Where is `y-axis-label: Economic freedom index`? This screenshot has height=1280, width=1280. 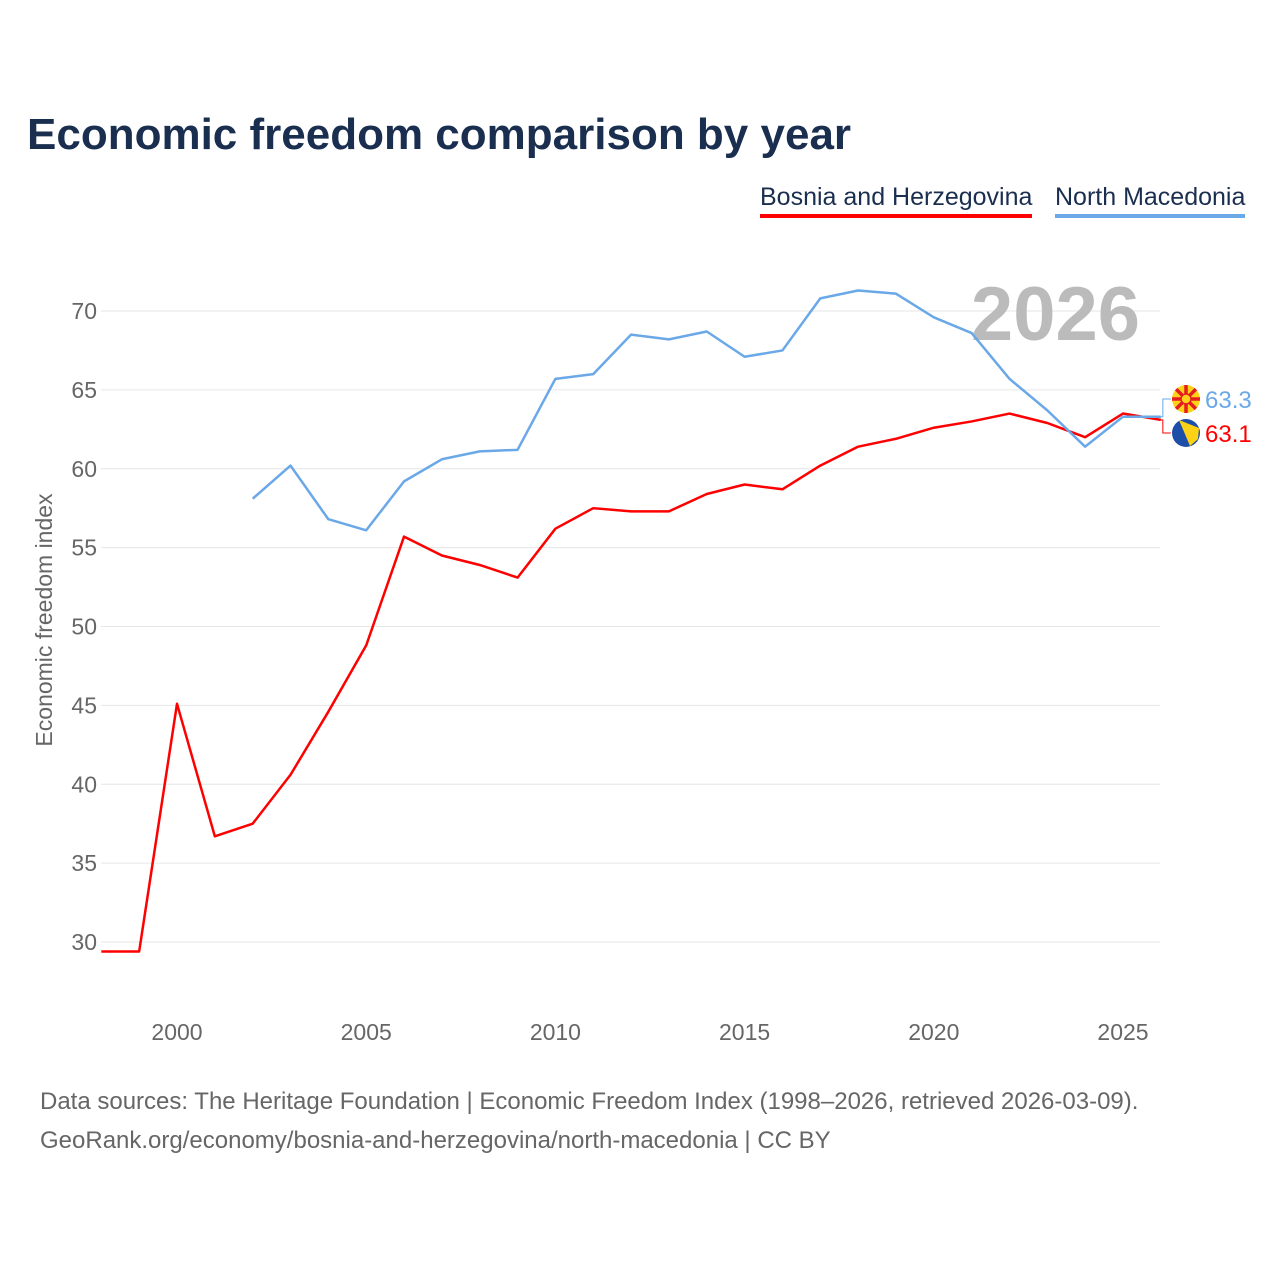 y-axis-label: Economic freedom index is located at coordinates (44, 620).